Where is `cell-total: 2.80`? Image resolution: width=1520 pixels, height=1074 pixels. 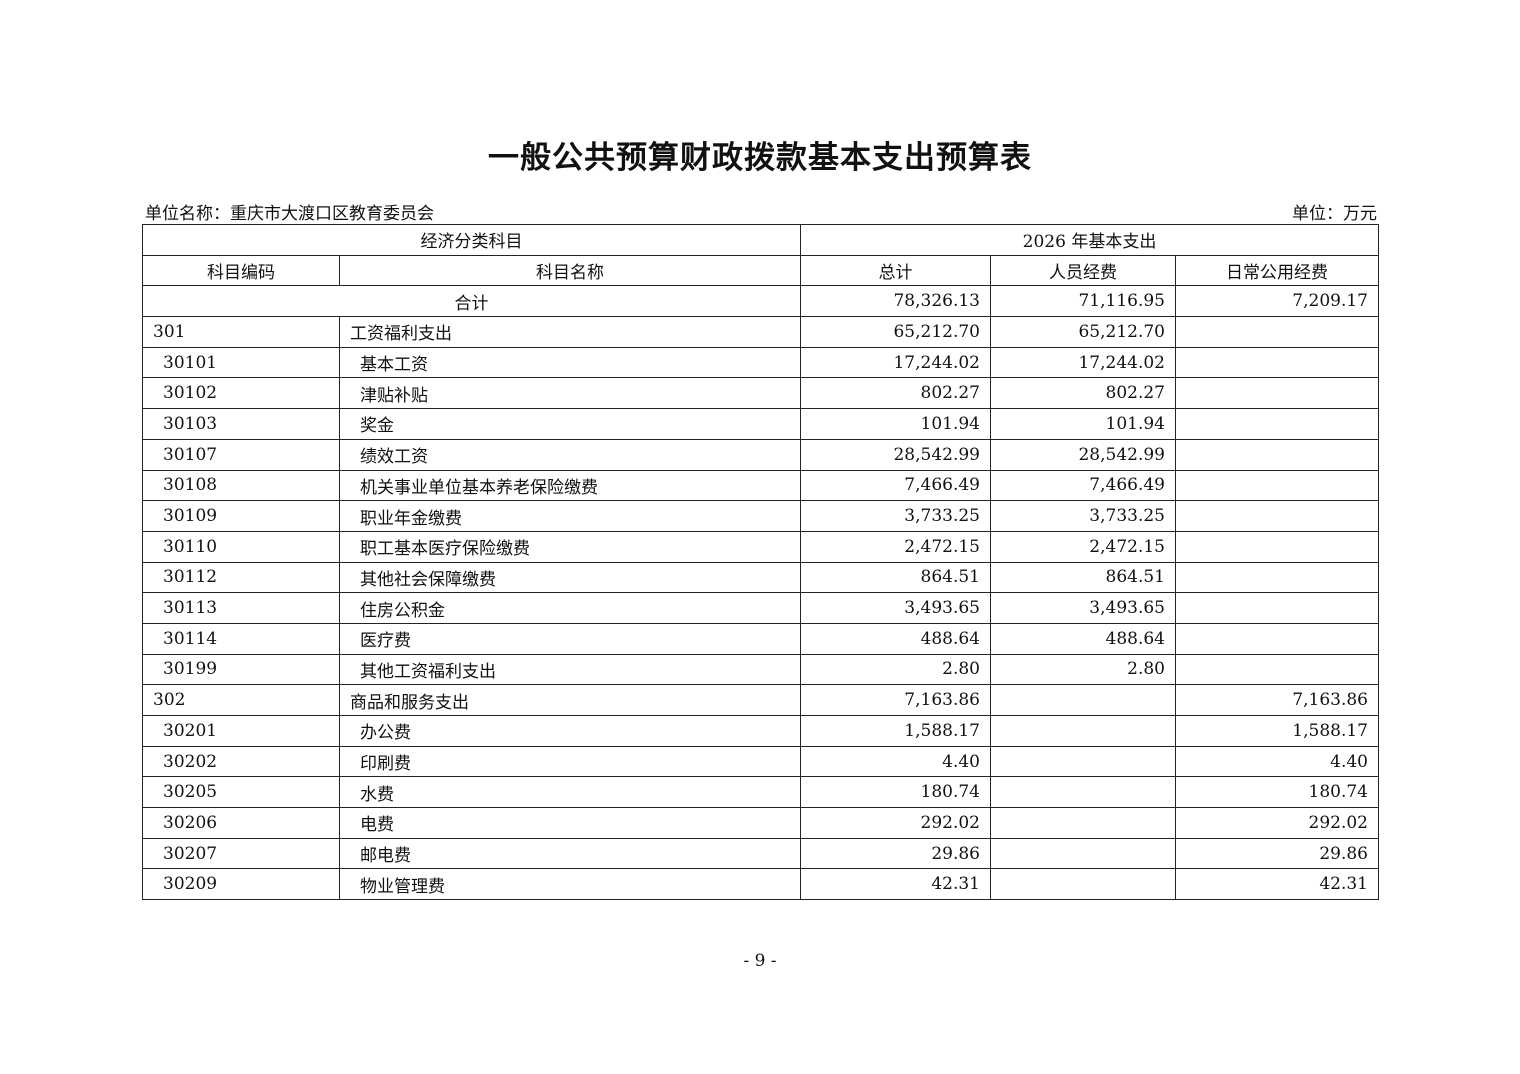 cell-total: 2.80 is located at coordinates (895, 669).